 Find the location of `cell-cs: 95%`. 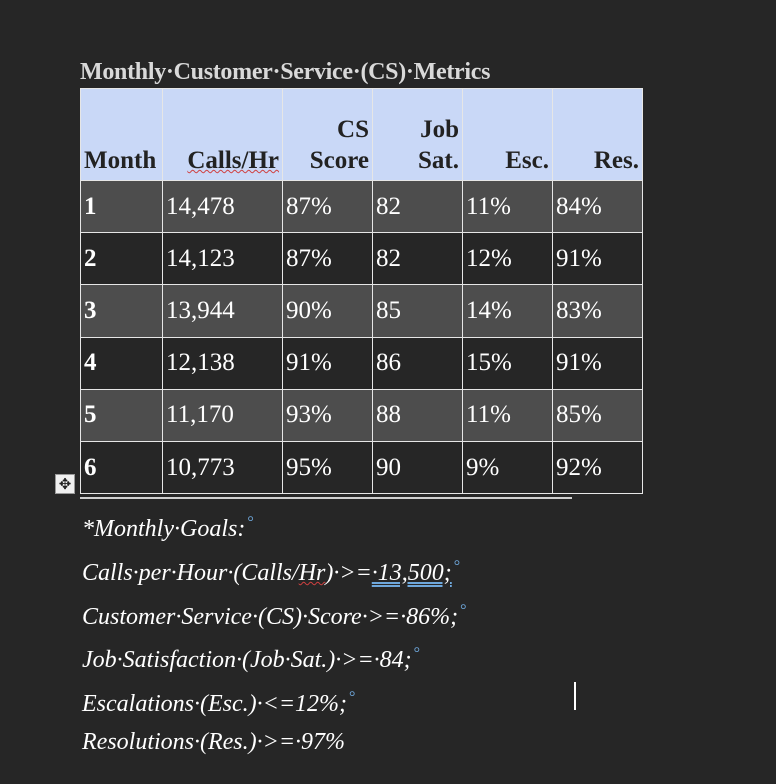

cell-cs: 95% is located at coordinates (327, 467).